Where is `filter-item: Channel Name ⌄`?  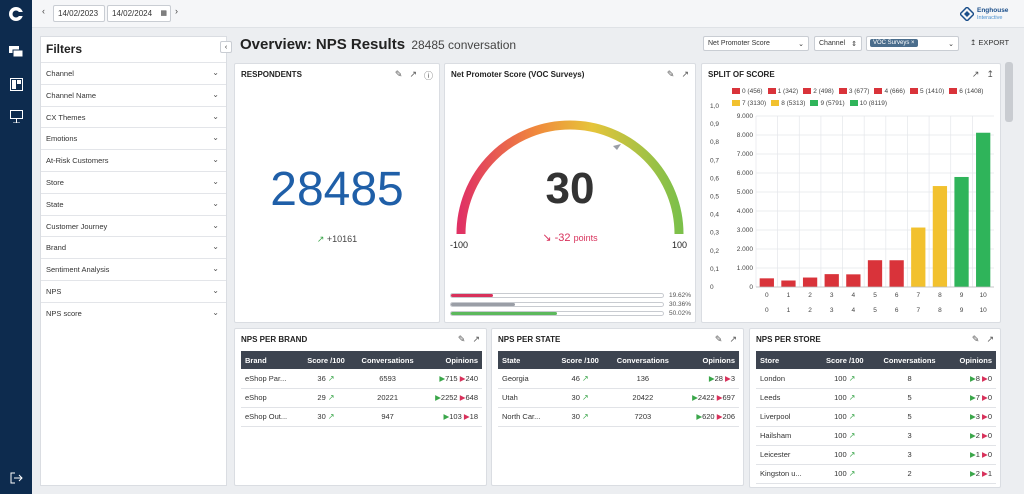
filter-item: Channel Name ⌄ is located at coordinates (133, 94).